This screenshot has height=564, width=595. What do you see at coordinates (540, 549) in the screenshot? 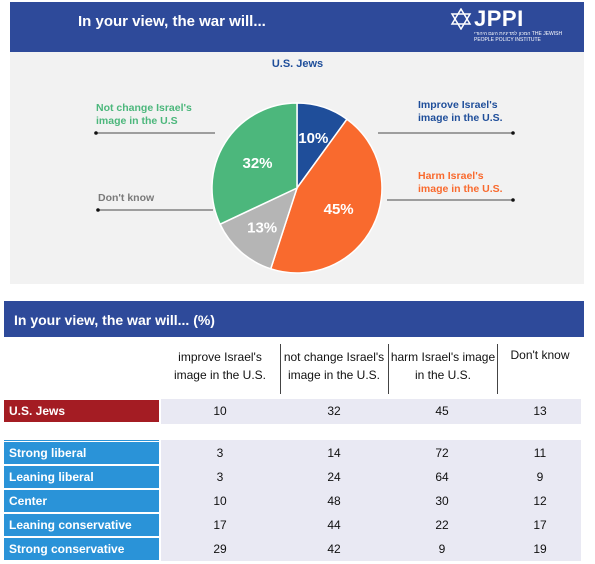
I see `cell-strong-conservative-dont-know: 19` at bounding box center [540, 549].